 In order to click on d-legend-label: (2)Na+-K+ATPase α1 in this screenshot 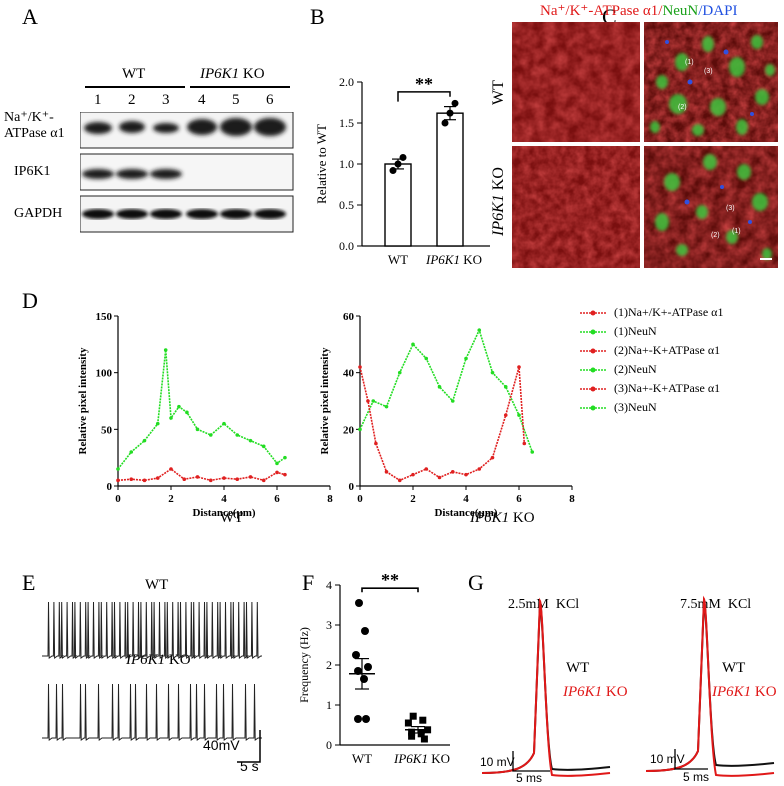, I will do `click(667, 350)`.